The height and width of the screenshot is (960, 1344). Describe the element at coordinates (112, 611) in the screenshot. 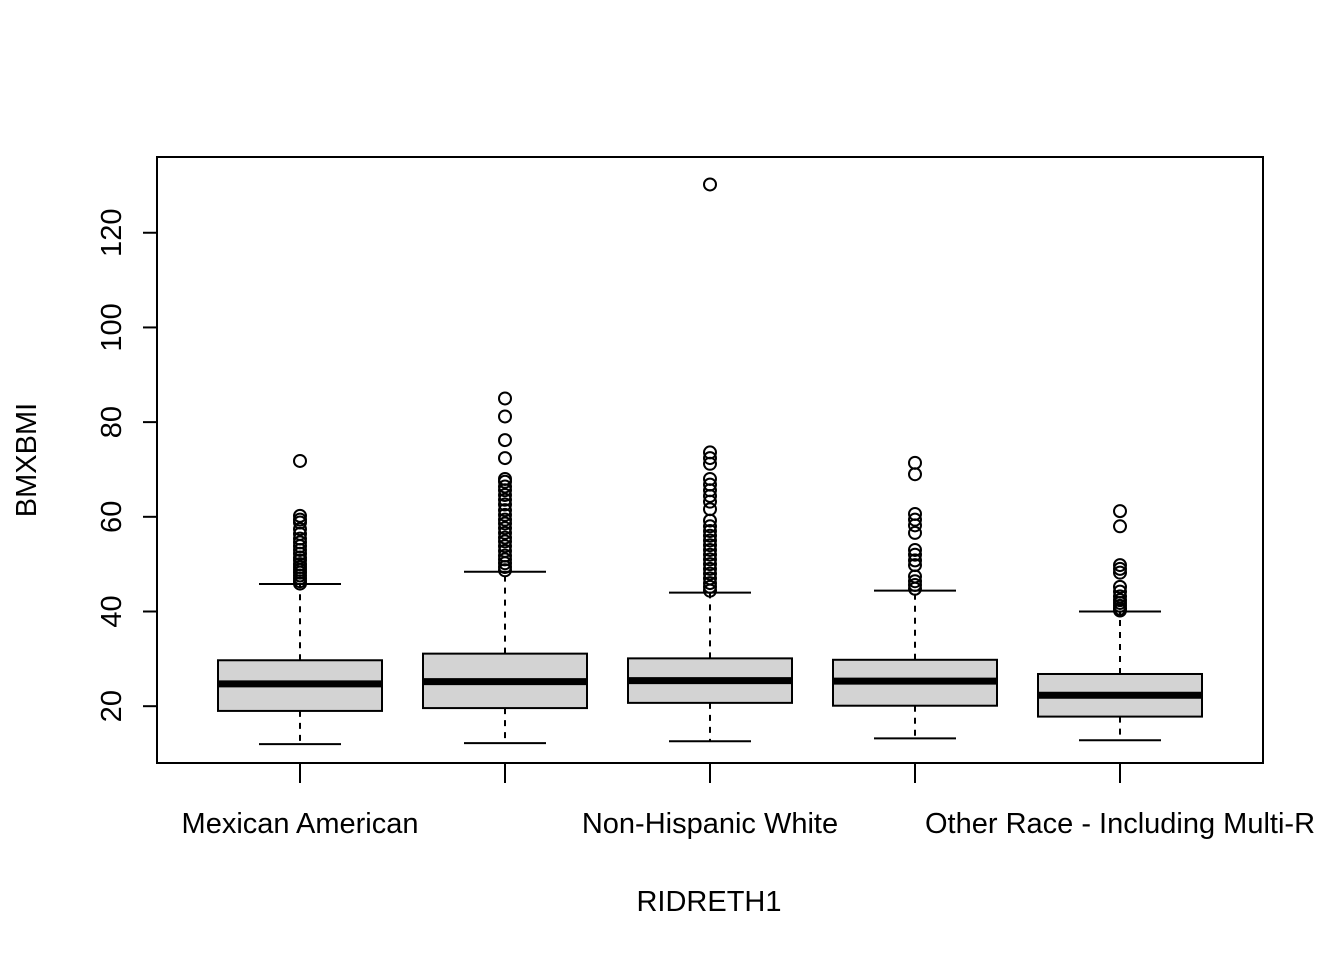

I see `y-tick-label: 40` at that location.